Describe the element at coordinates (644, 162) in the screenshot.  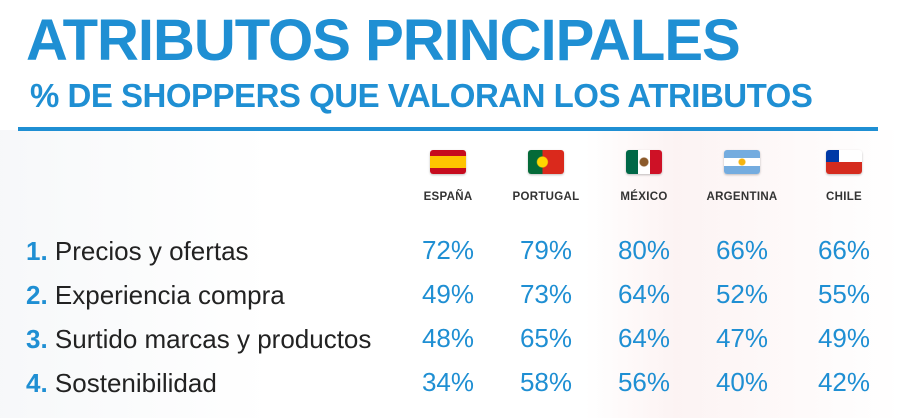
I see `mexico-flag-icon` at that location.